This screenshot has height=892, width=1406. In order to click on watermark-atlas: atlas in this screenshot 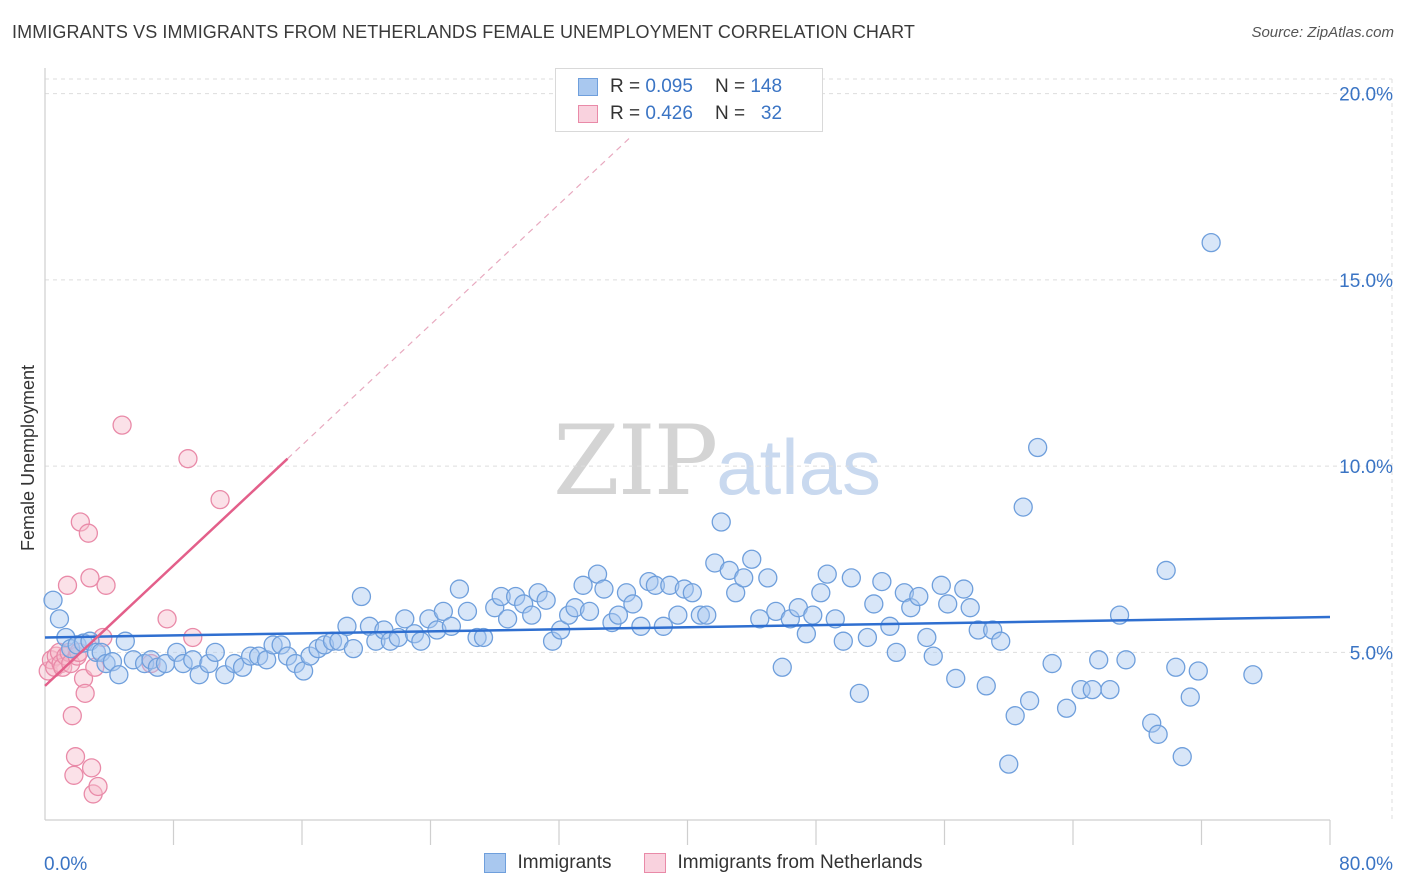, I will do `click(798, 467)`.